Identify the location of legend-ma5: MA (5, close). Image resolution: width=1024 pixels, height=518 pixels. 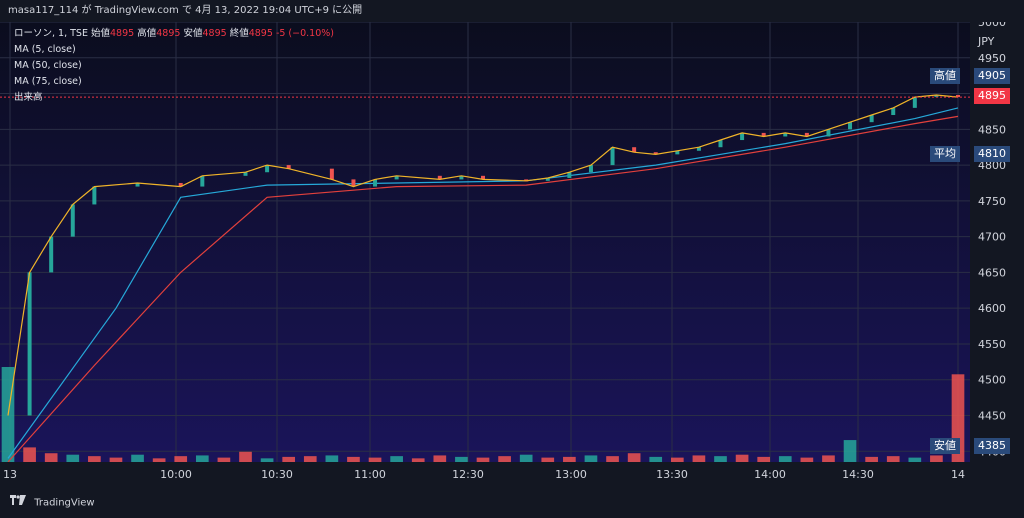
(45, 49).